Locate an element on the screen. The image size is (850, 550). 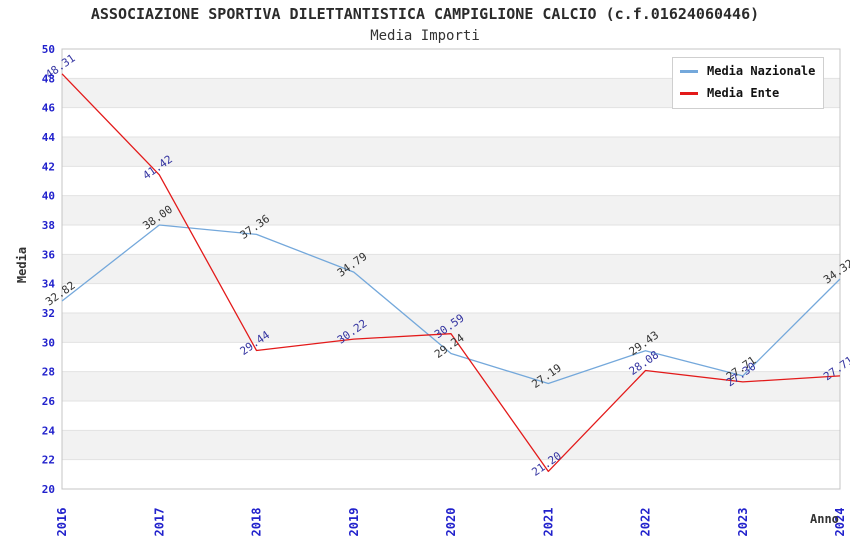
y-tick-label: 46 is located at coordinates (49, 108).